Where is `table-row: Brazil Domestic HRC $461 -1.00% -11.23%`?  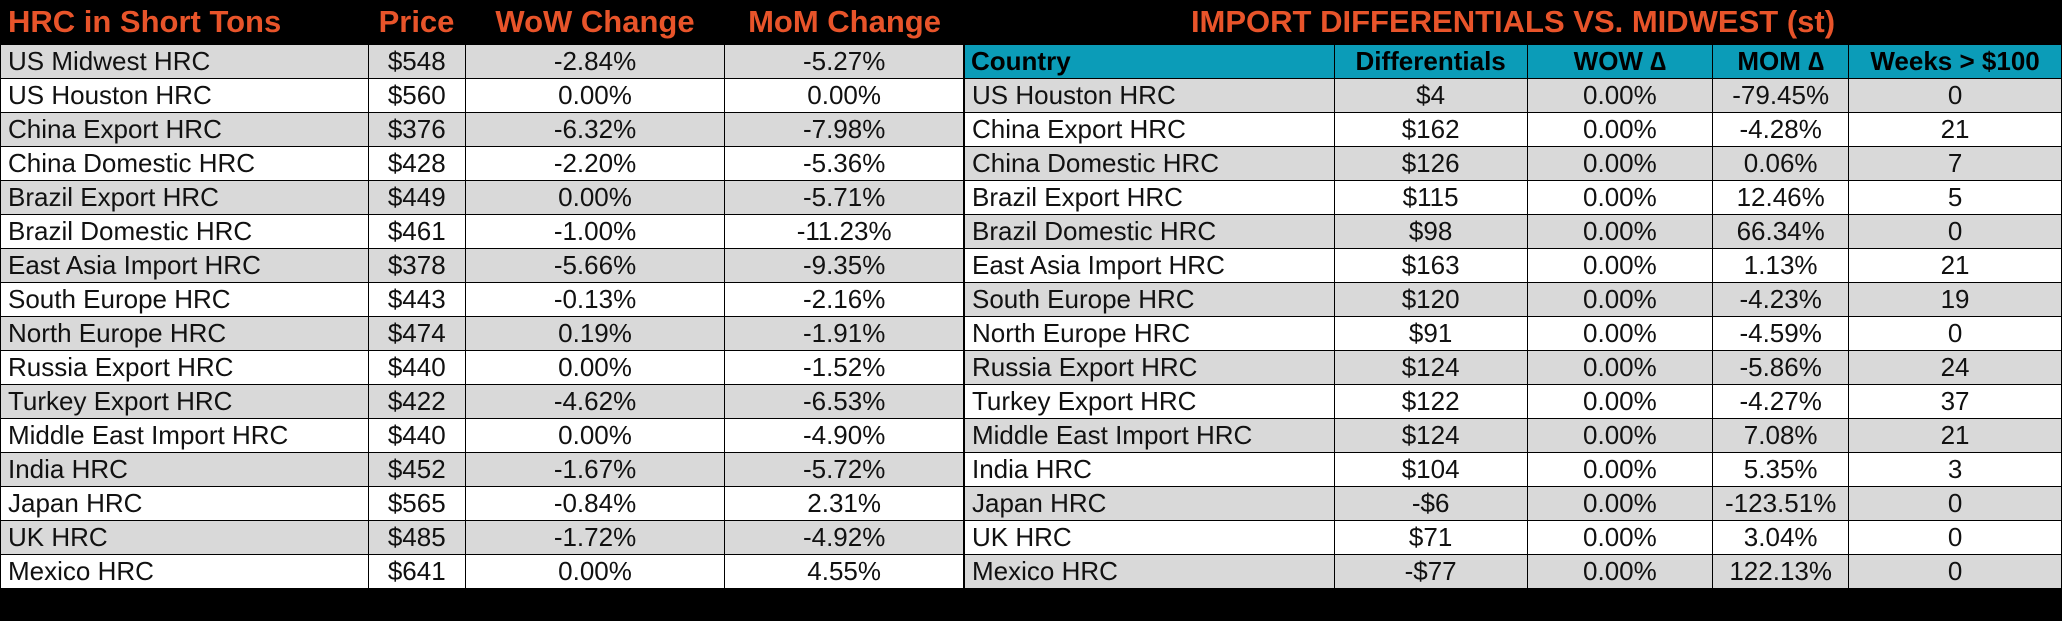 table-row: Brazil Domestic HRC $461 -1.00% -11.23% is located at coordinates (482, 231).